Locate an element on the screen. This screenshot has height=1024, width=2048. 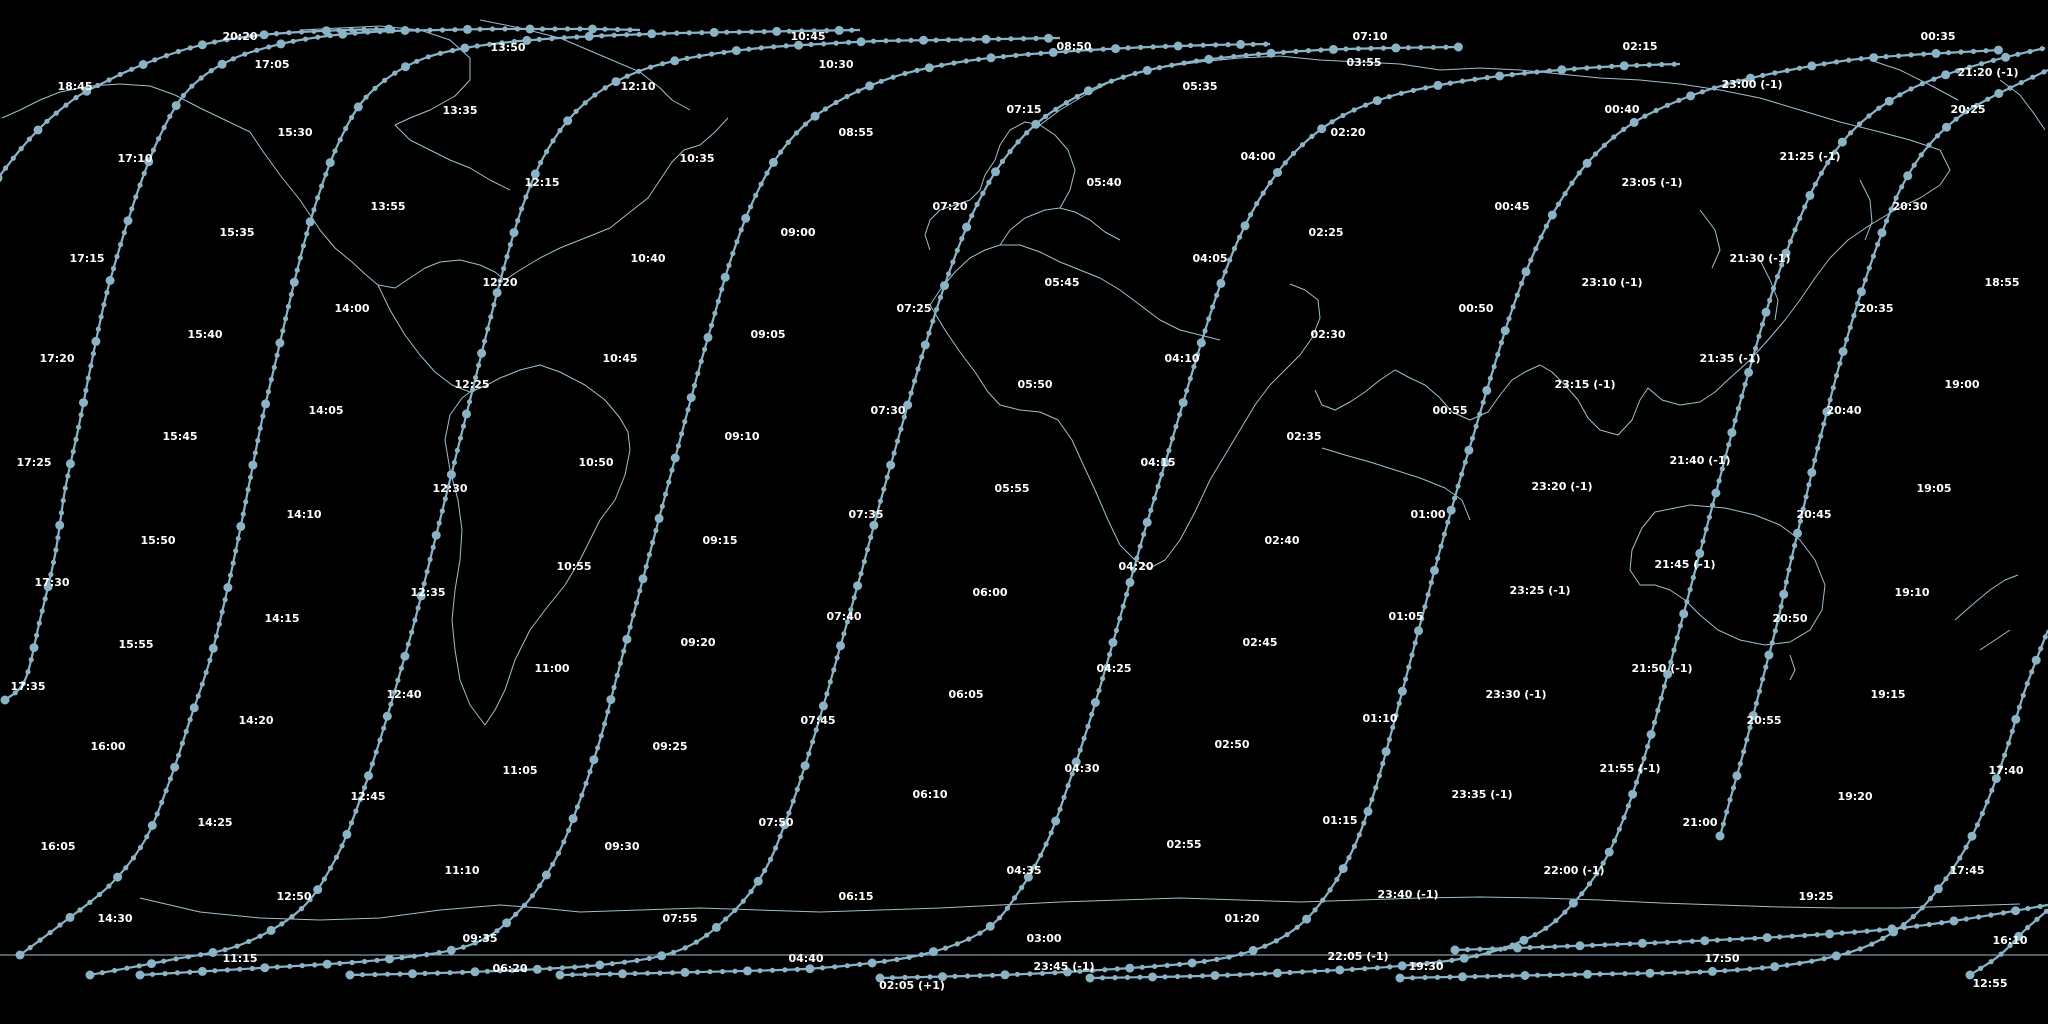
time-label: 04:20 is located at coordinates (1135, 566).